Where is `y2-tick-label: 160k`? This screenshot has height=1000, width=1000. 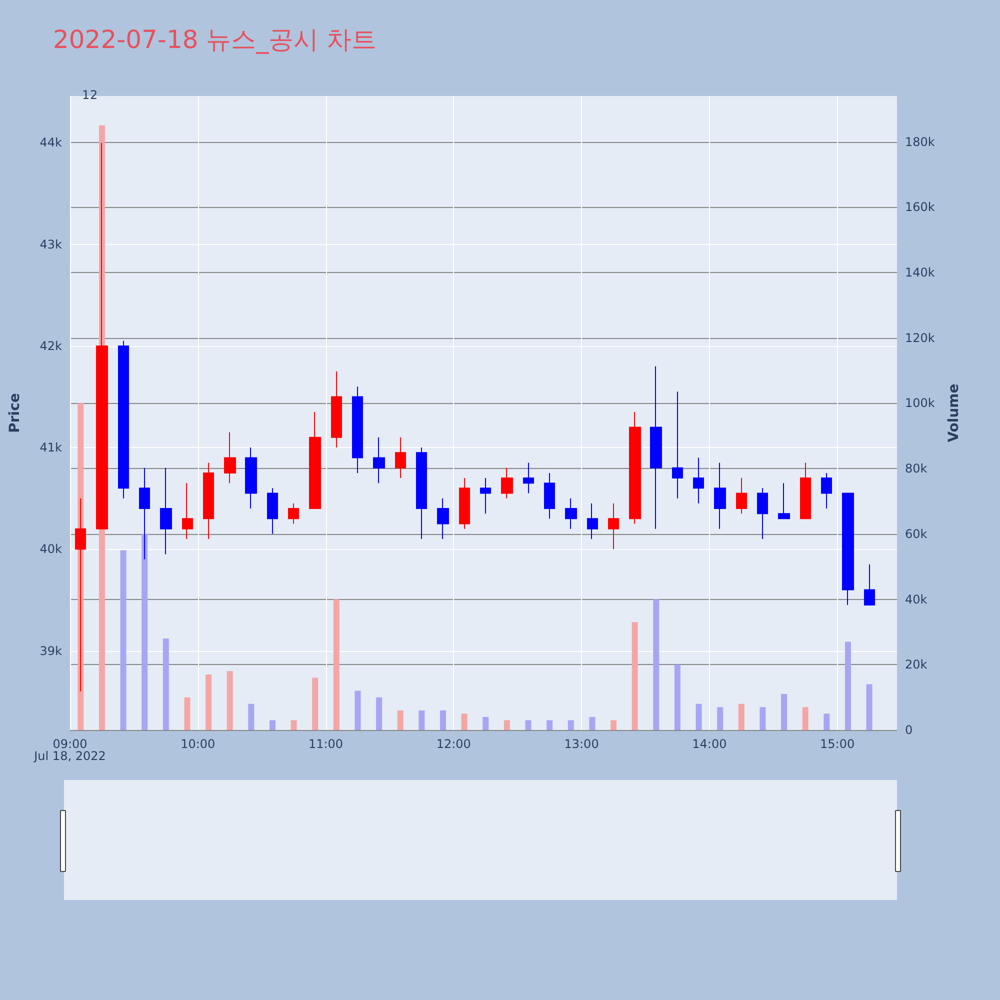 y2-tick-label: 160k is located at coordinates (920, 207).